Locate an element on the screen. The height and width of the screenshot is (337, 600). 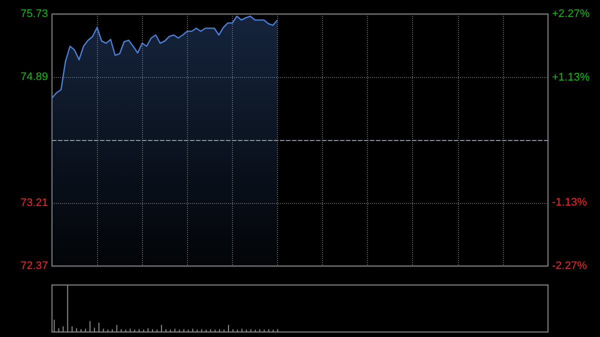
y-tick-label: 75.73 is located at coordinates (34, 14).